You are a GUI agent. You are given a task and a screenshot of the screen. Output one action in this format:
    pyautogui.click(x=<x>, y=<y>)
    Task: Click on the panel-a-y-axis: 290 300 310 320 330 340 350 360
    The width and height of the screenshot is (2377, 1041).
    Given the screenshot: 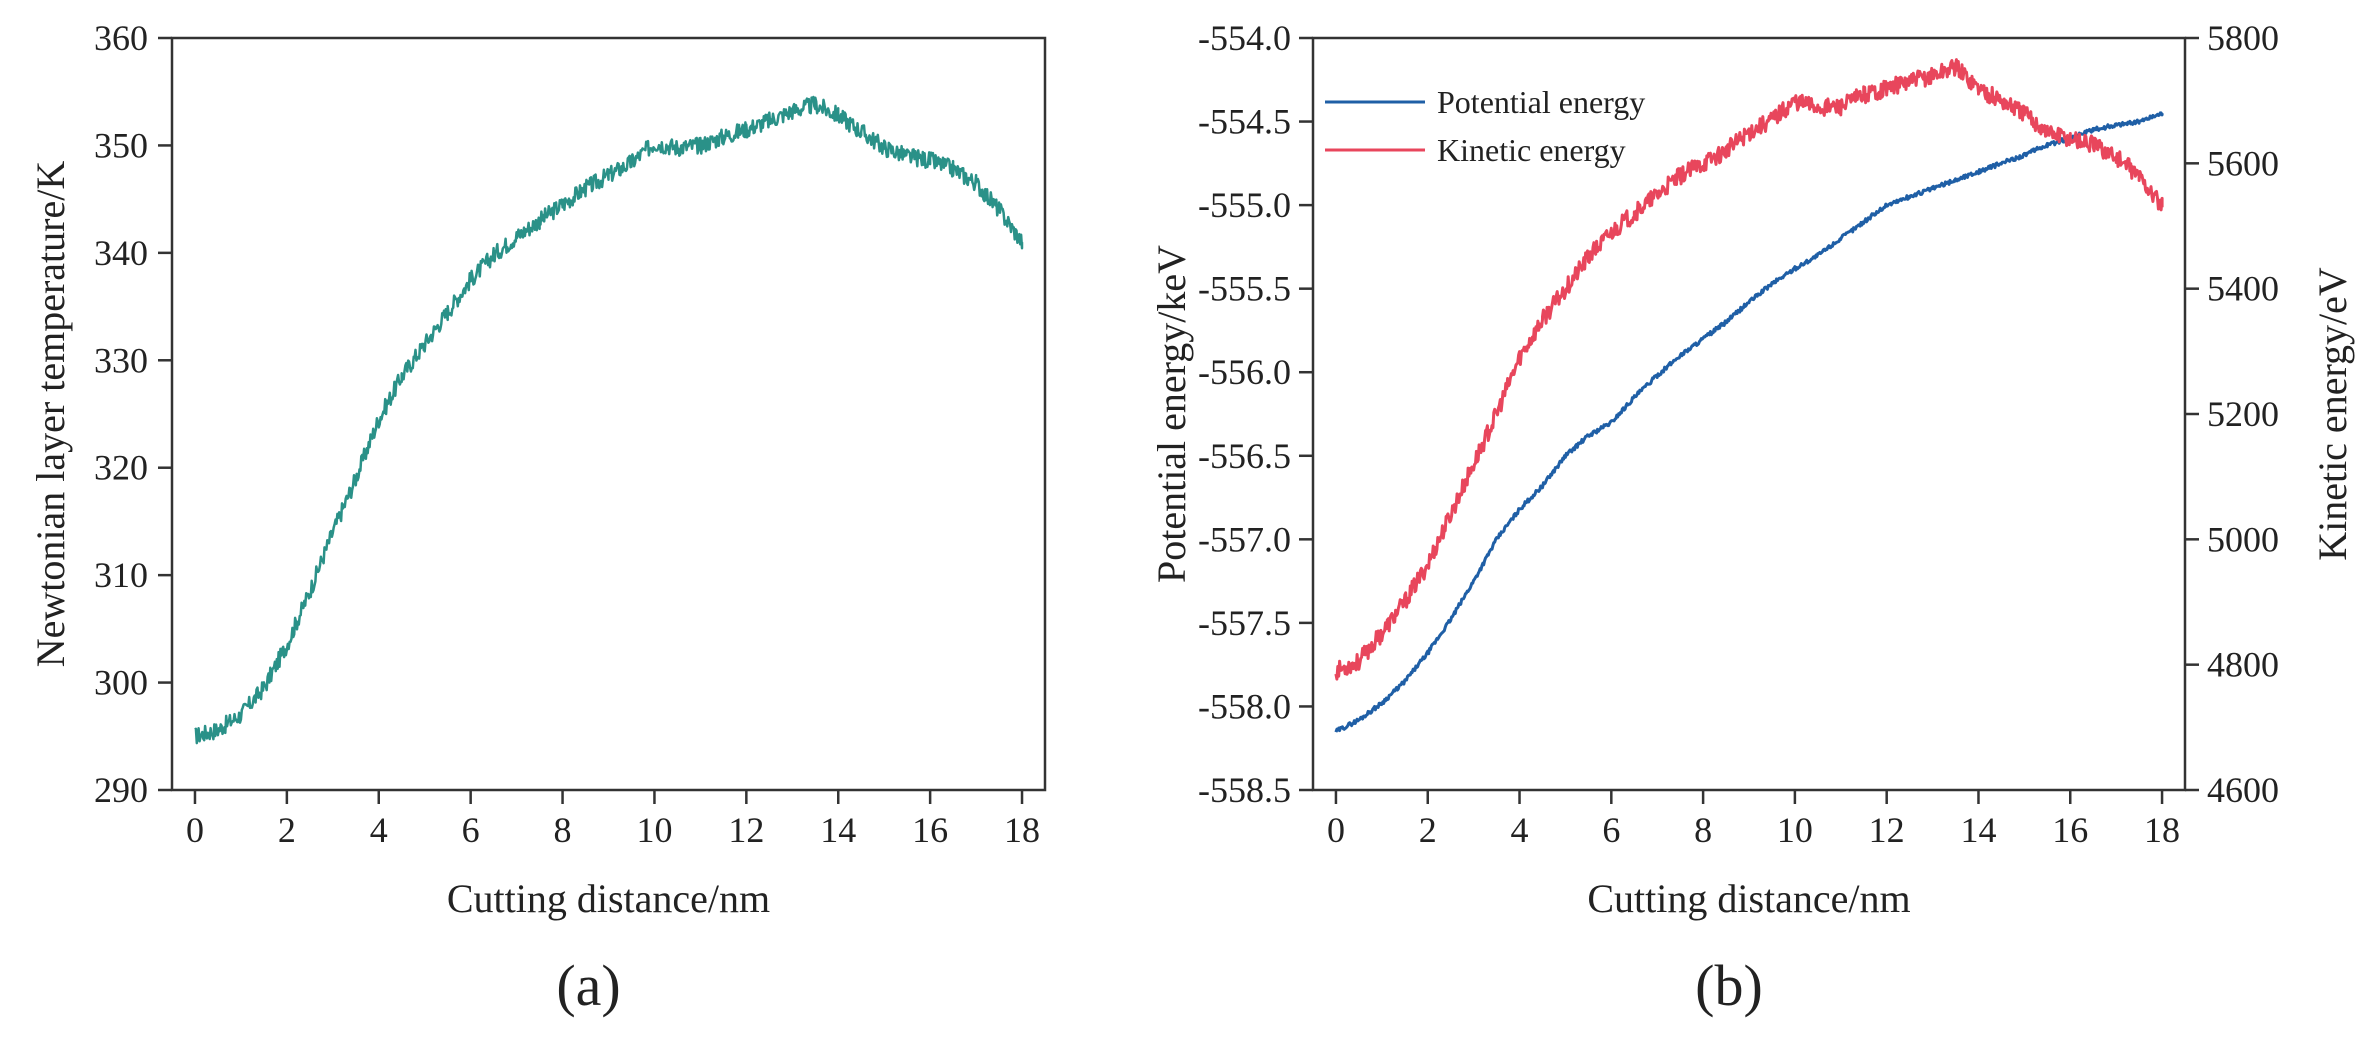 What is the action you would take?
    pyautogui.click(x=133, y=414)
    